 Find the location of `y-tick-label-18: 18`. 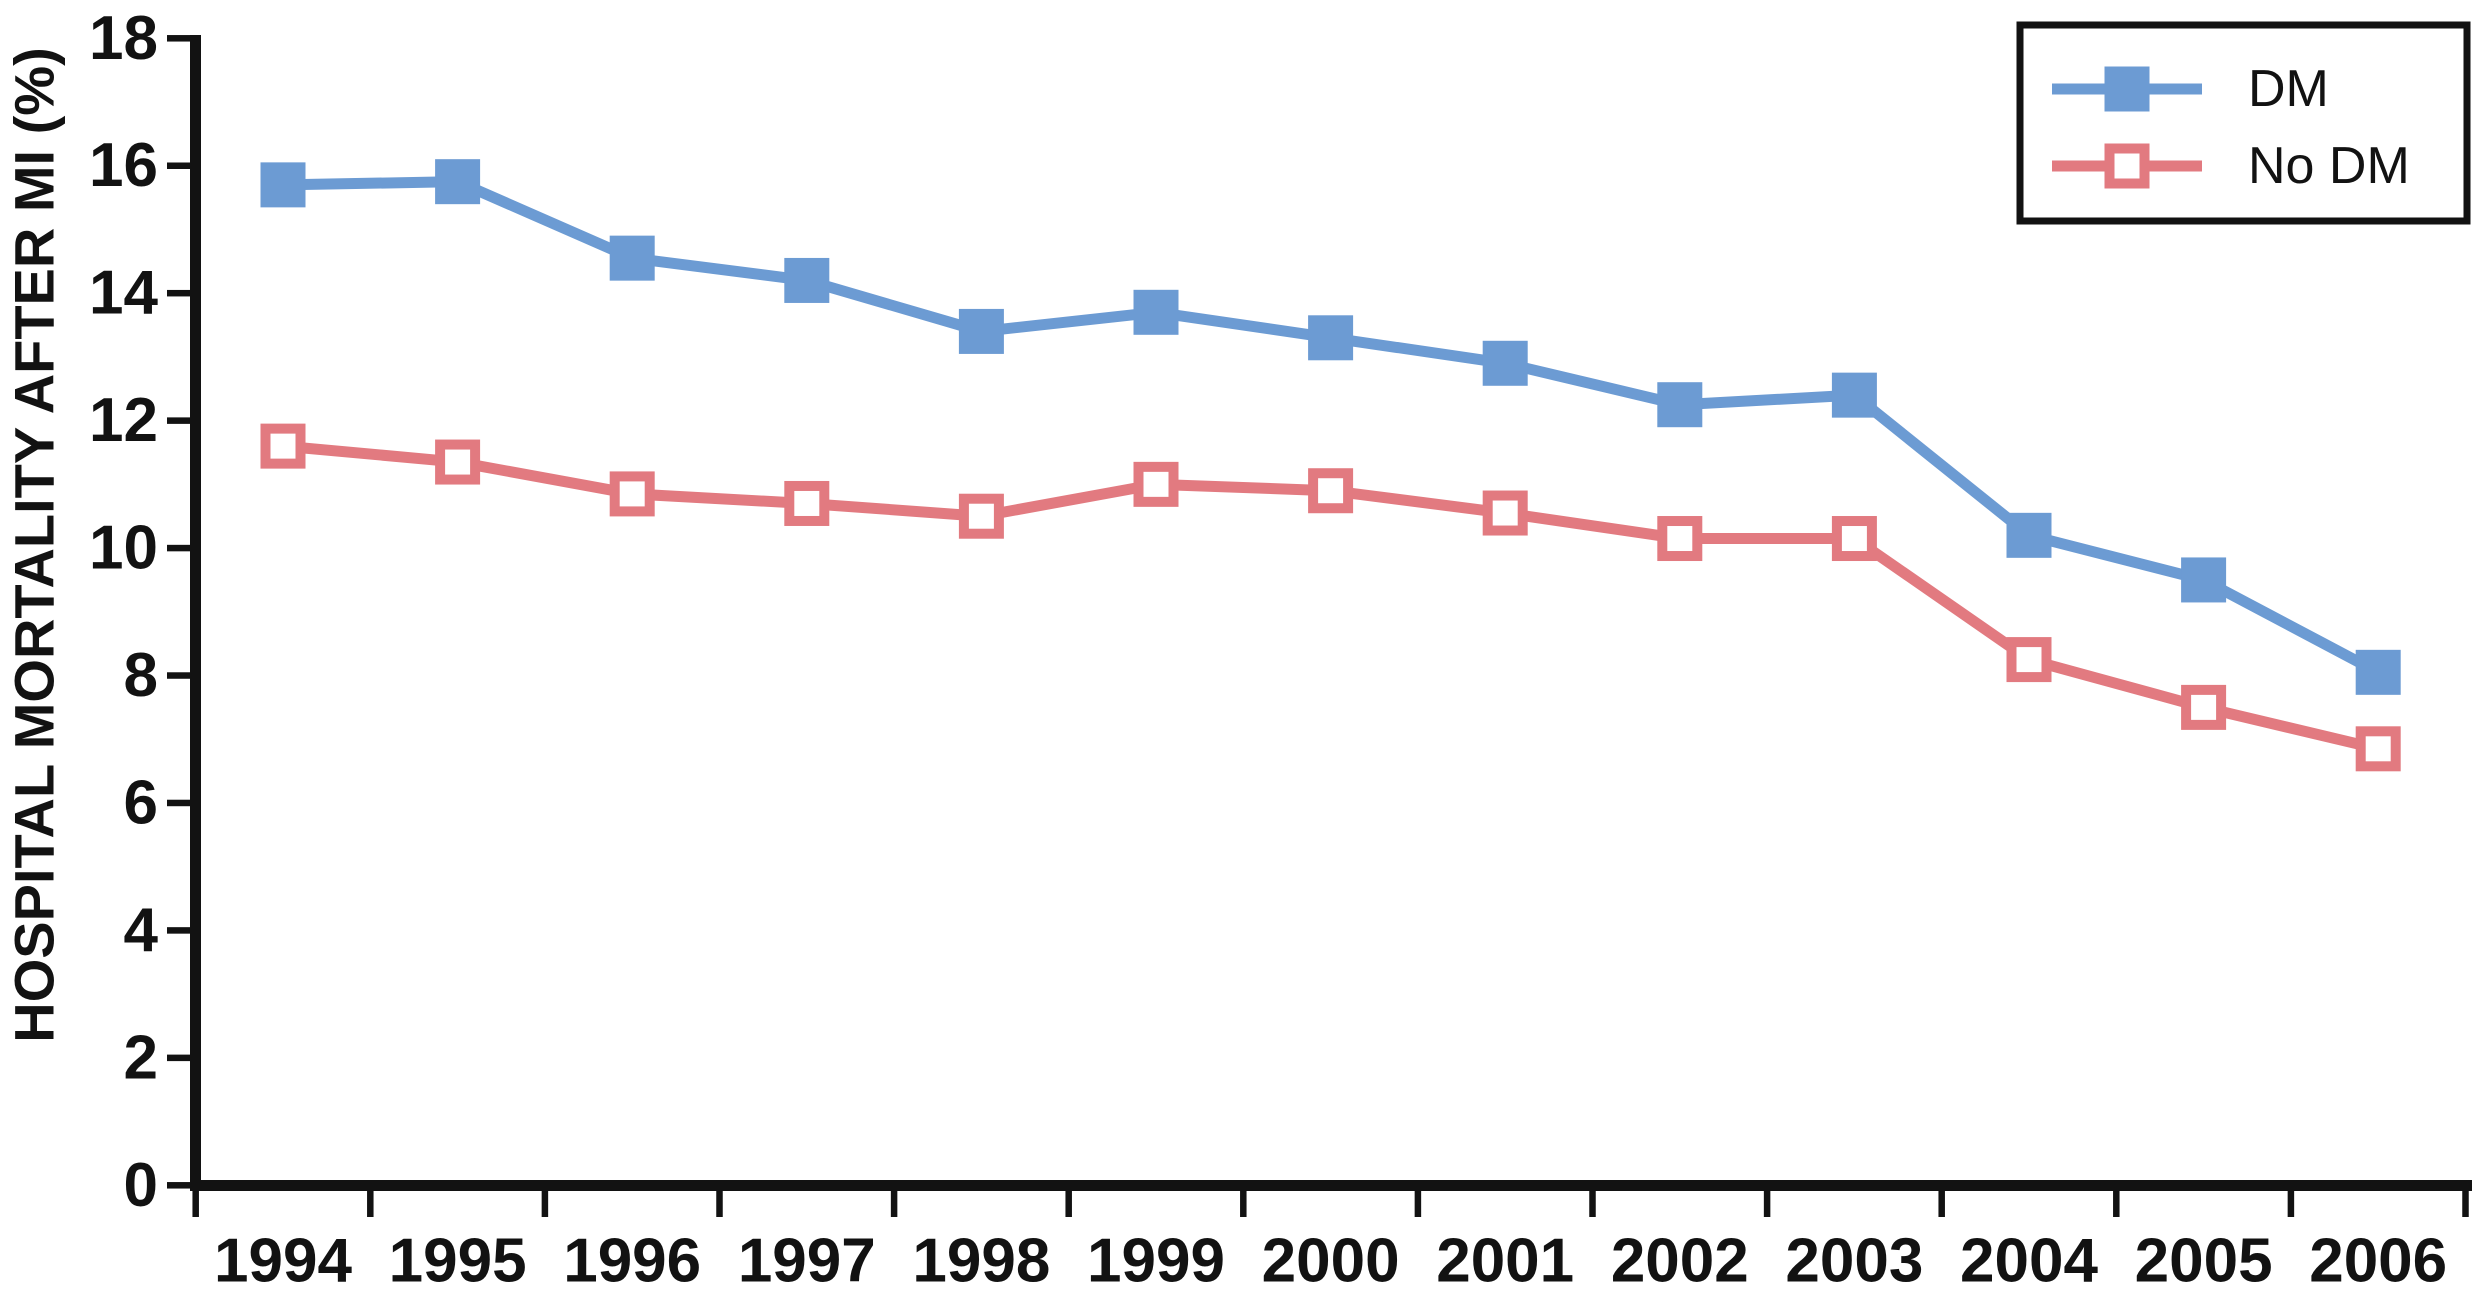

y-tick-label-18: 18 is located at coordinates (123, 38).